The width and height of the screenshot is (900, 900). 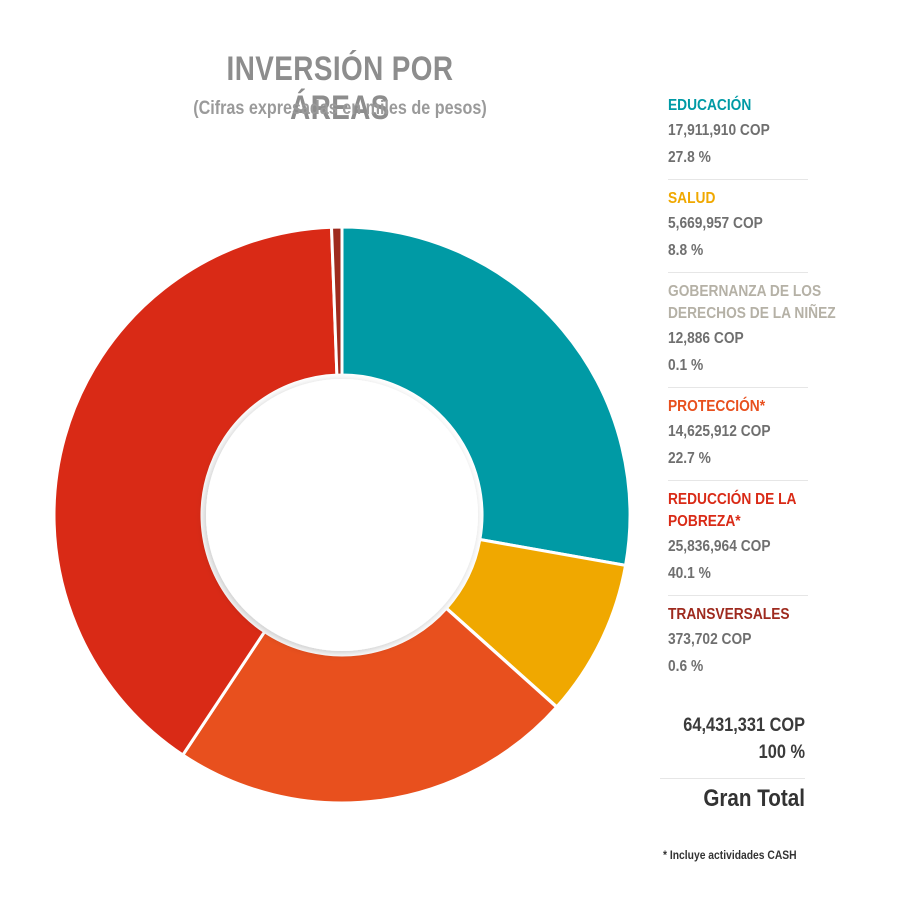 What do you see at coordinates (686, 666) in the screenshot?
I see `legend-percent: 0.6 %` at bounding box center [686, 666].